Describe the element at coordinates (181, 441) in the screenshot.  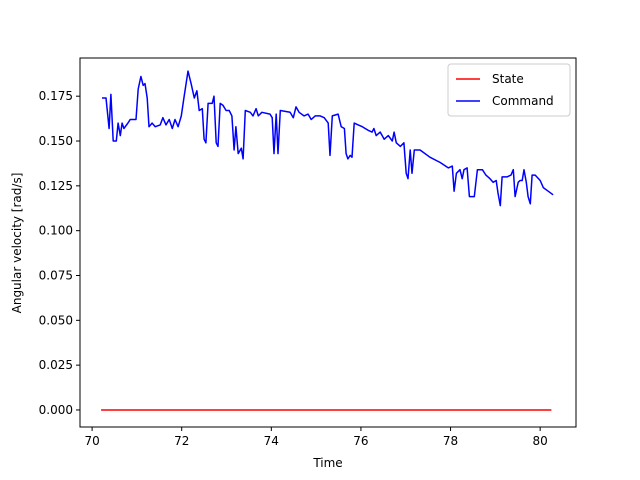
I see `x-tick-label: 72` at that location.